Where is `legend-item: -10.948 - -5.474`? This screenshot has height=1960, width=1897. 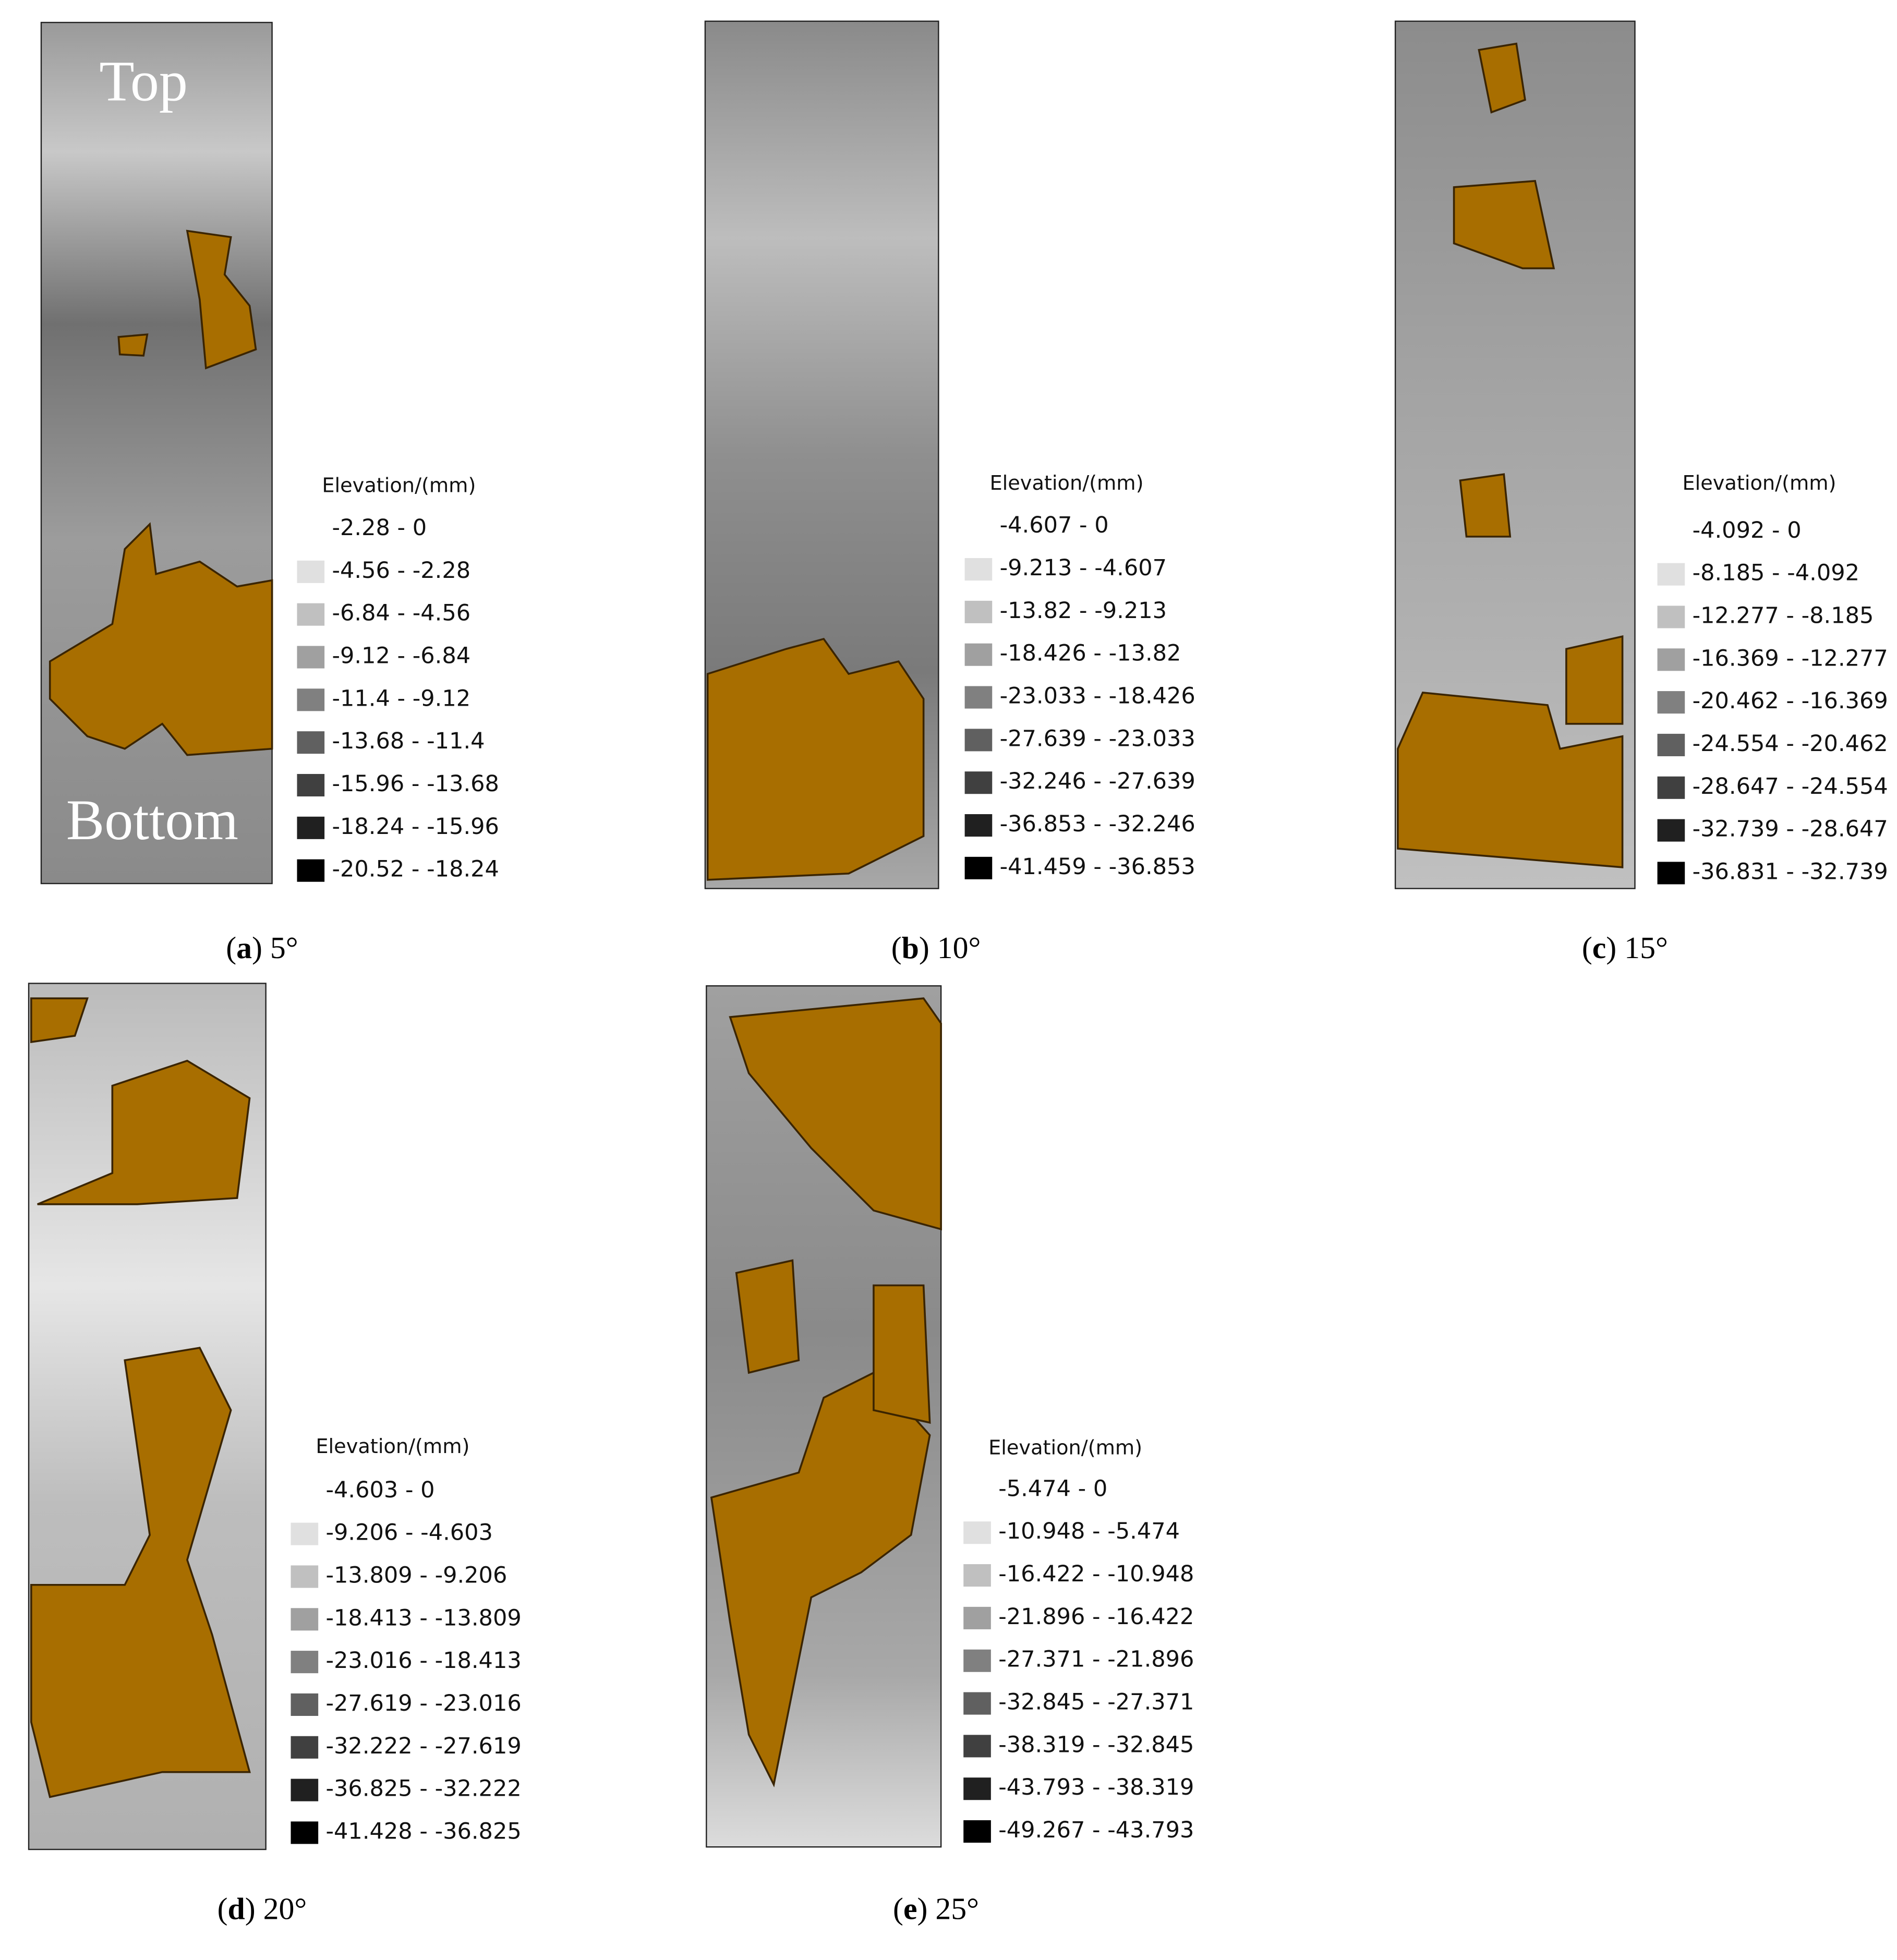 legend-item: -10.948 - -5.474 is located at coordinates (1089, 1531).